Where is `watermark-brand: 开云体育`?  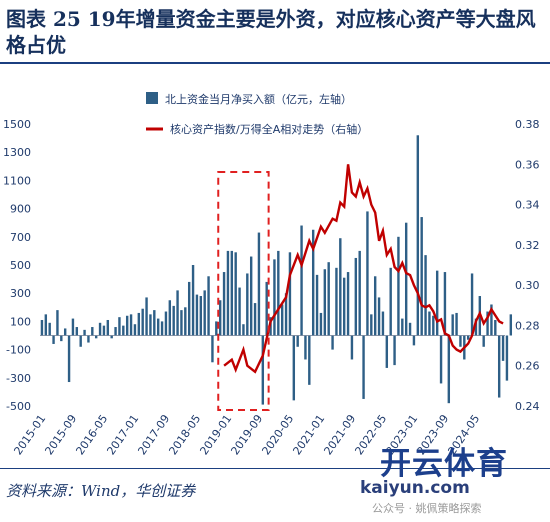
watermark-brand: 开云体育 is located at coordinates (444, 464).